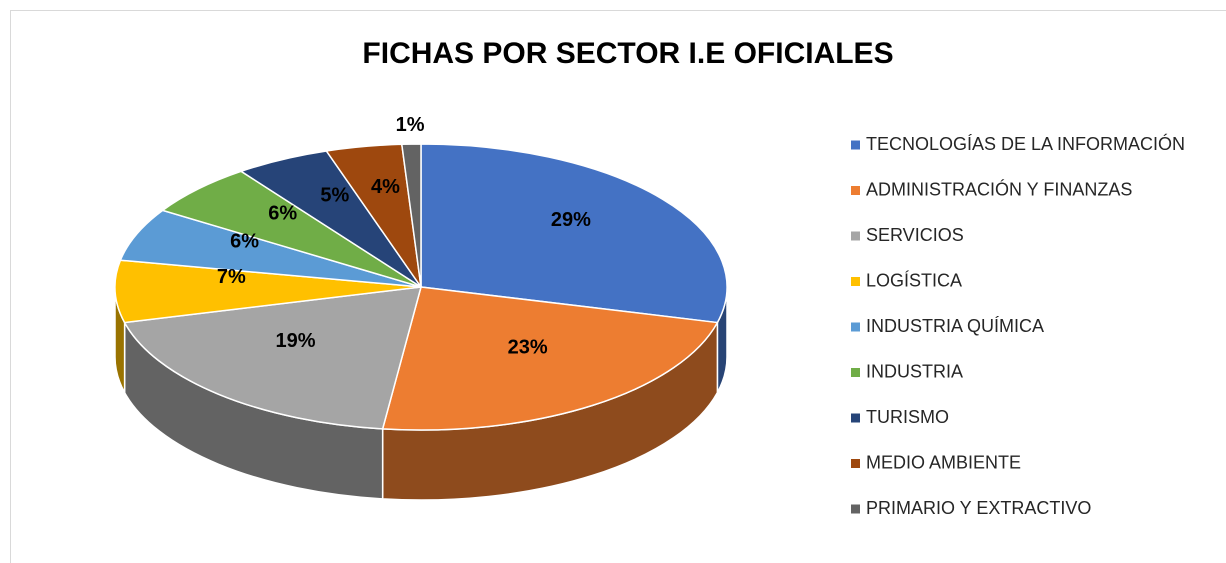  Describe the element at coordinates (528, 348) in the screenshot. I see `data-label: 23%` at that location.